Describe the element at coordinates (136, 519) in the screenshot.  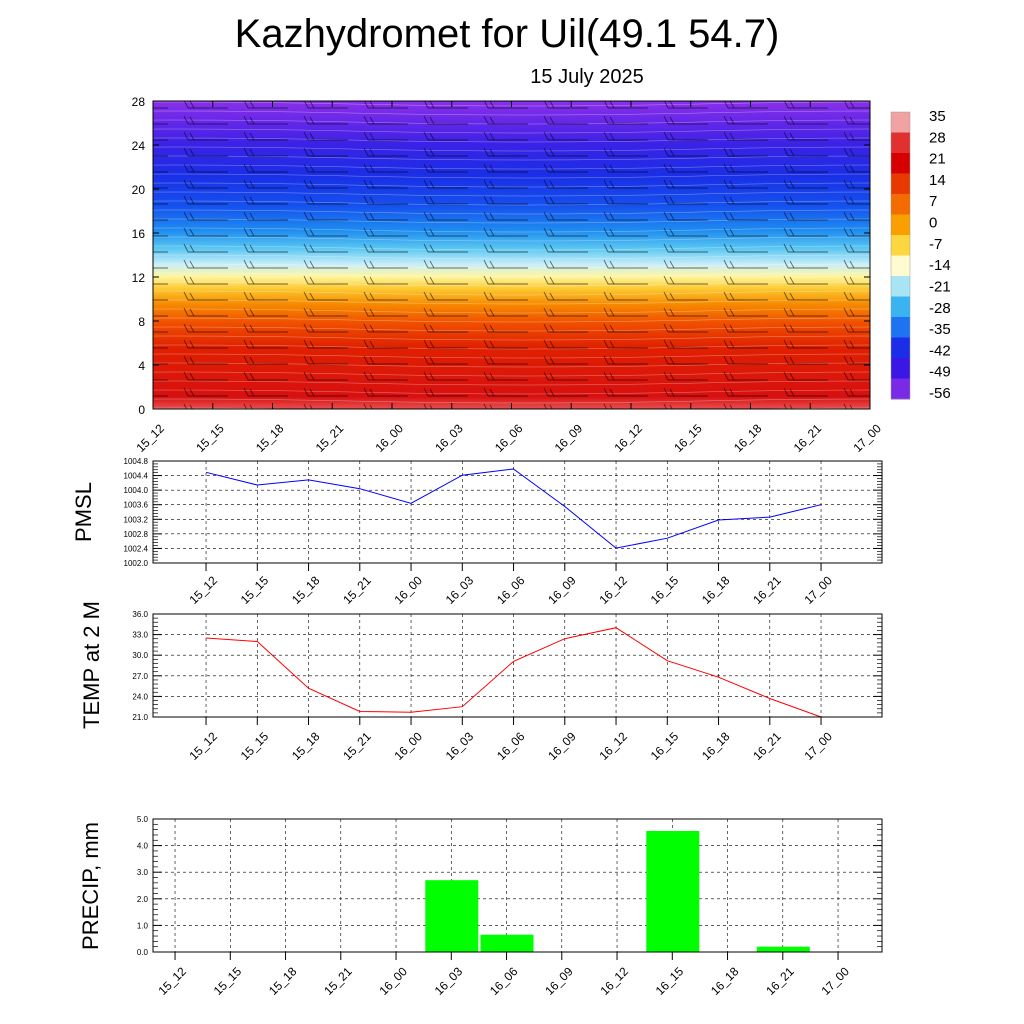
I see `pmsl-y-tick-label: 1003.2` at that location.